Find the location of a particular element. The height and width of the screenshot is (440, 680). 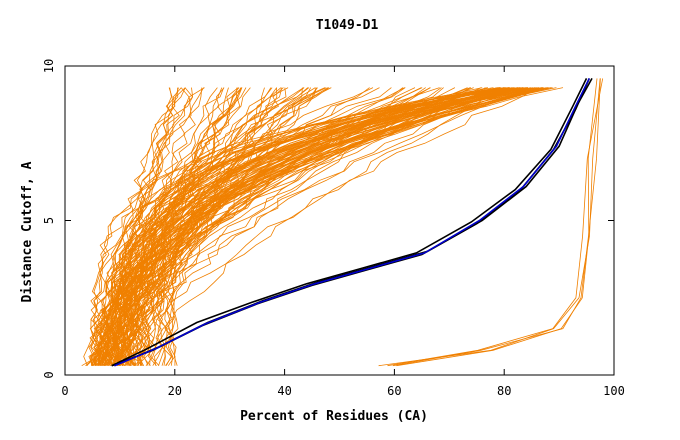

x-tick-label-4: 80 is located at coordinates (504, 391).